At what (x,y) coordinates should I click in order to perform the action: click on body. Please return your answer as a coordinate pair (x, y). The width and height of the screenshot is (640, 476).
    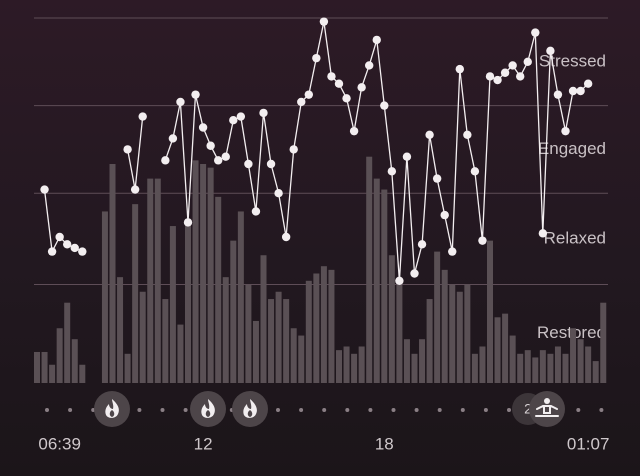
    Looking at the image, I should click on (547, 411).